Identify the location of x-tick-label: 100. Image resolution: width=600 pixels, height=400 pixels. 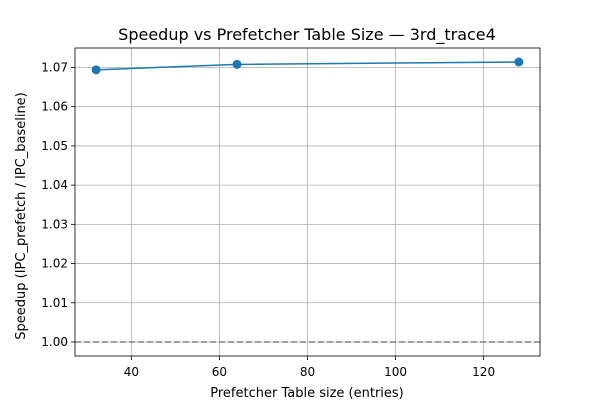
(395, 372).